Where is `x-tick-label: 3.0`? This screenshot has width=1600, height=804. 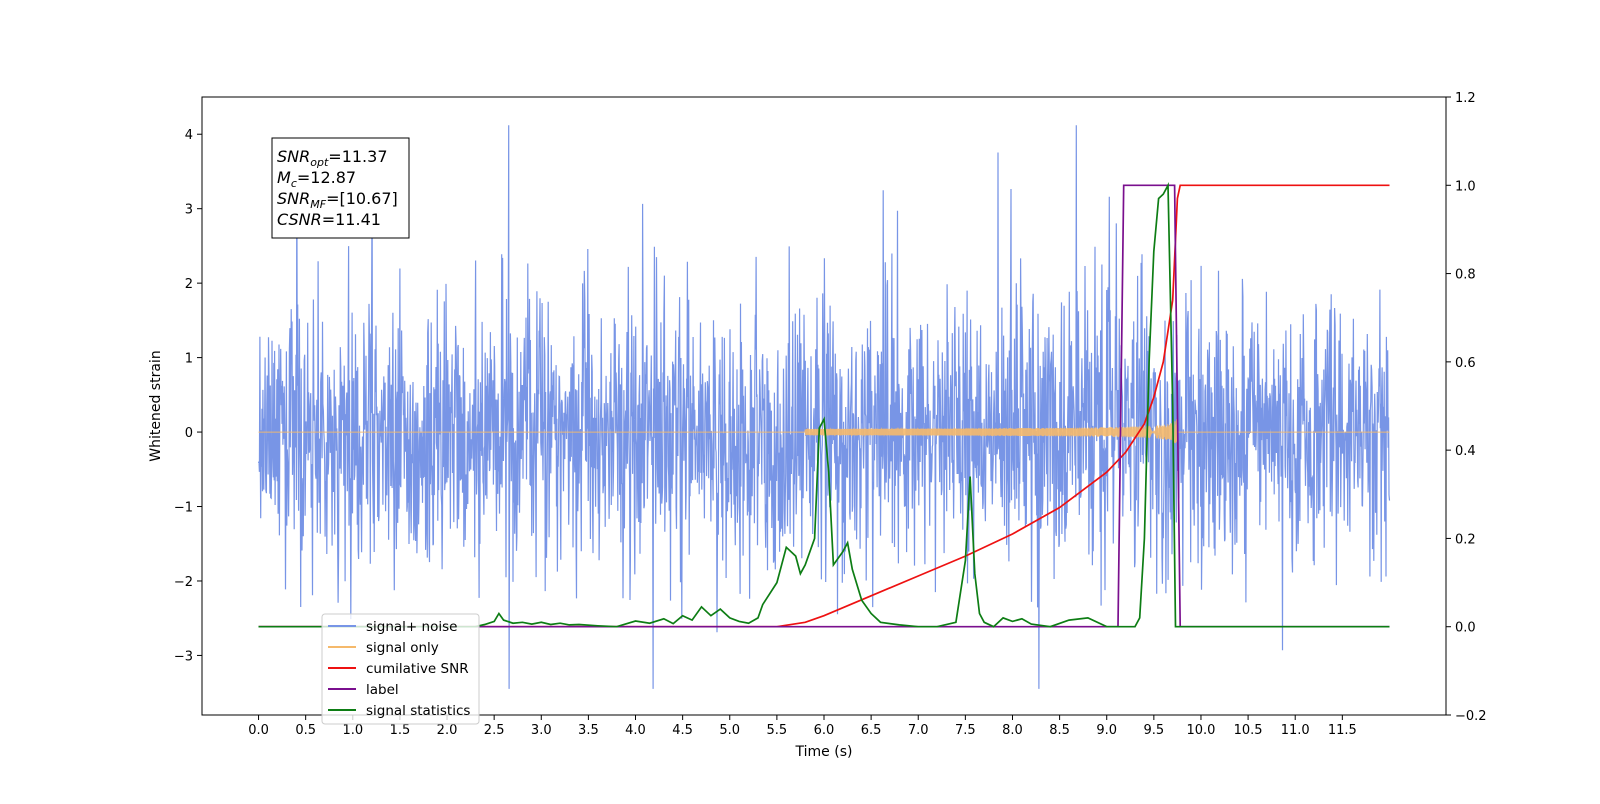
x-tick-label: 3.0 is located at coordinates (541, 730).